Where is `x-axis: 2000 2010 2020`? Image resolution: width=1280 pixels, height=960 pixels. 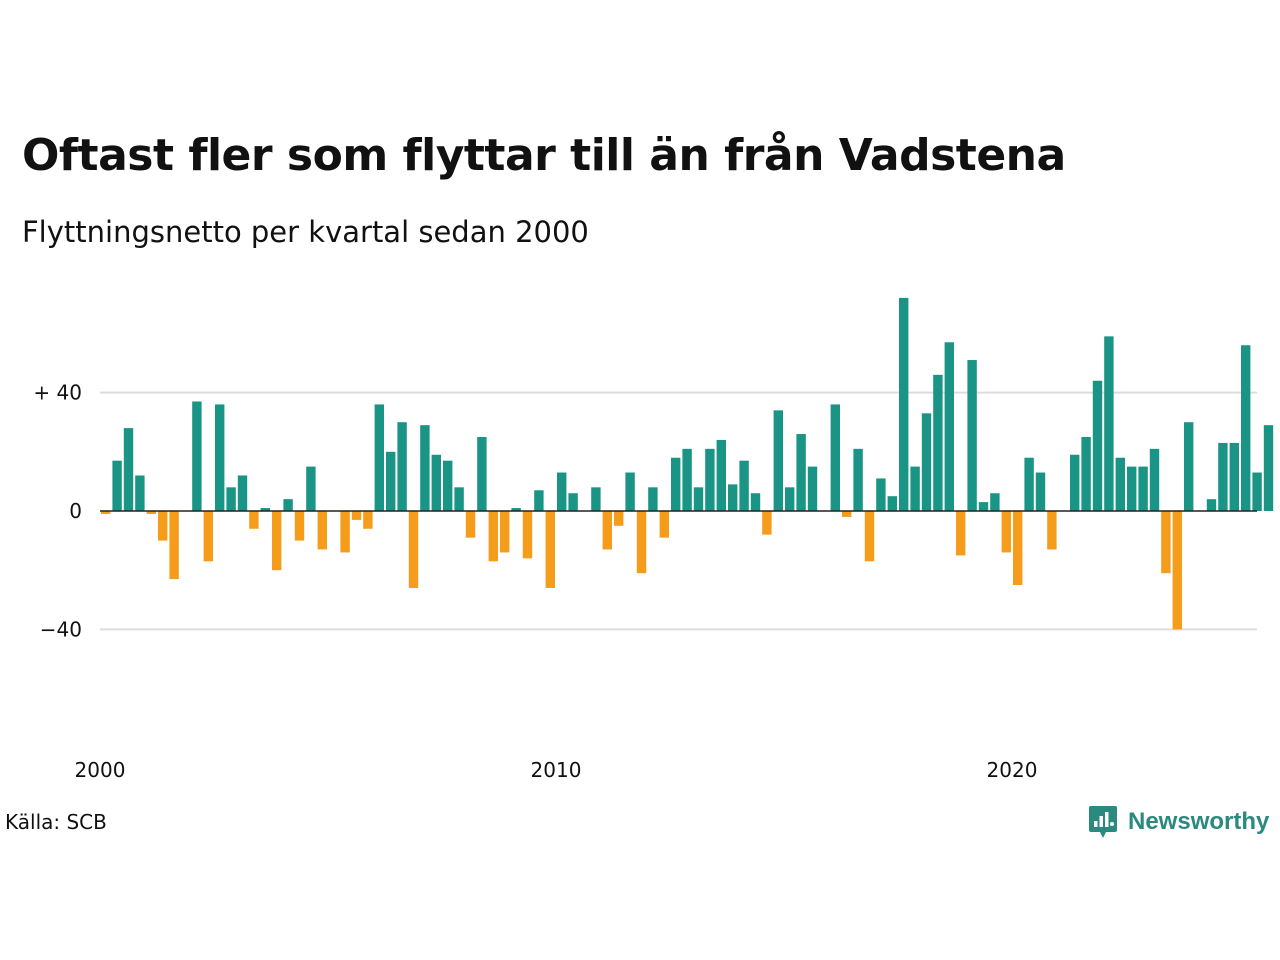 x-axis: 2000 2010 2020 is located at coordinates (556, 770).